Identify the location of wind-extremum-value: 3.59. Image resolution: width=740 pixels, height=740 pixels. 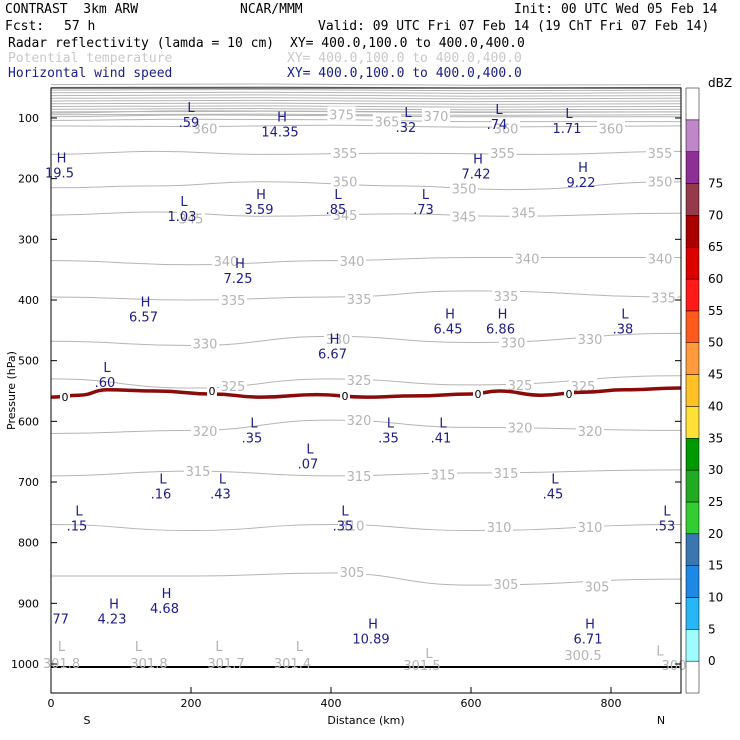
(259, 210).